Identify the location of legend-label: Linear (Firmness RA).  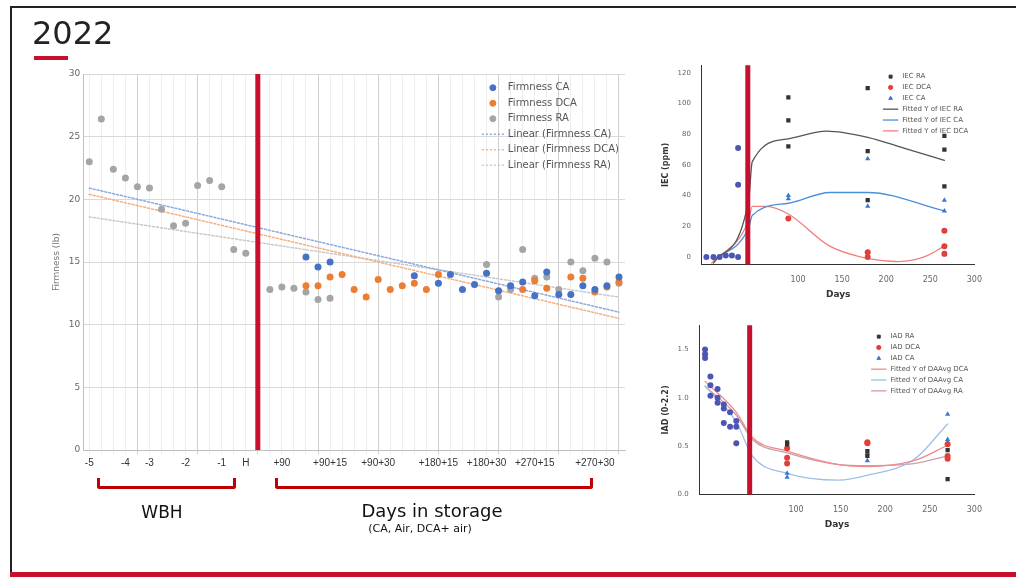
(559, 164).